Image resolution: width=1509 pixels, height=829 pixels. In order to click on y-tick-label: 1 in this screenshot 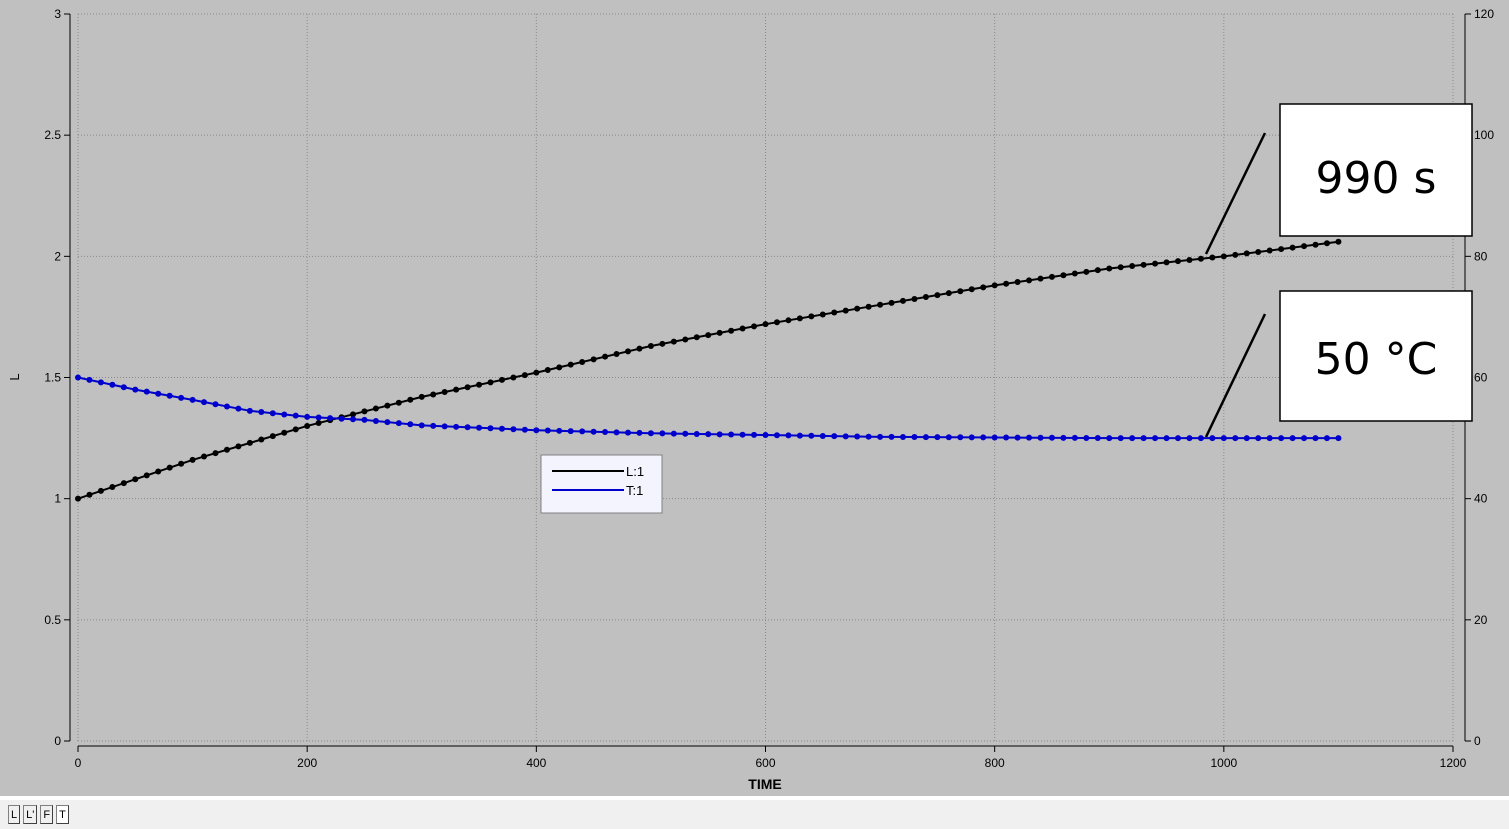, I will do `click(57, 499)`.